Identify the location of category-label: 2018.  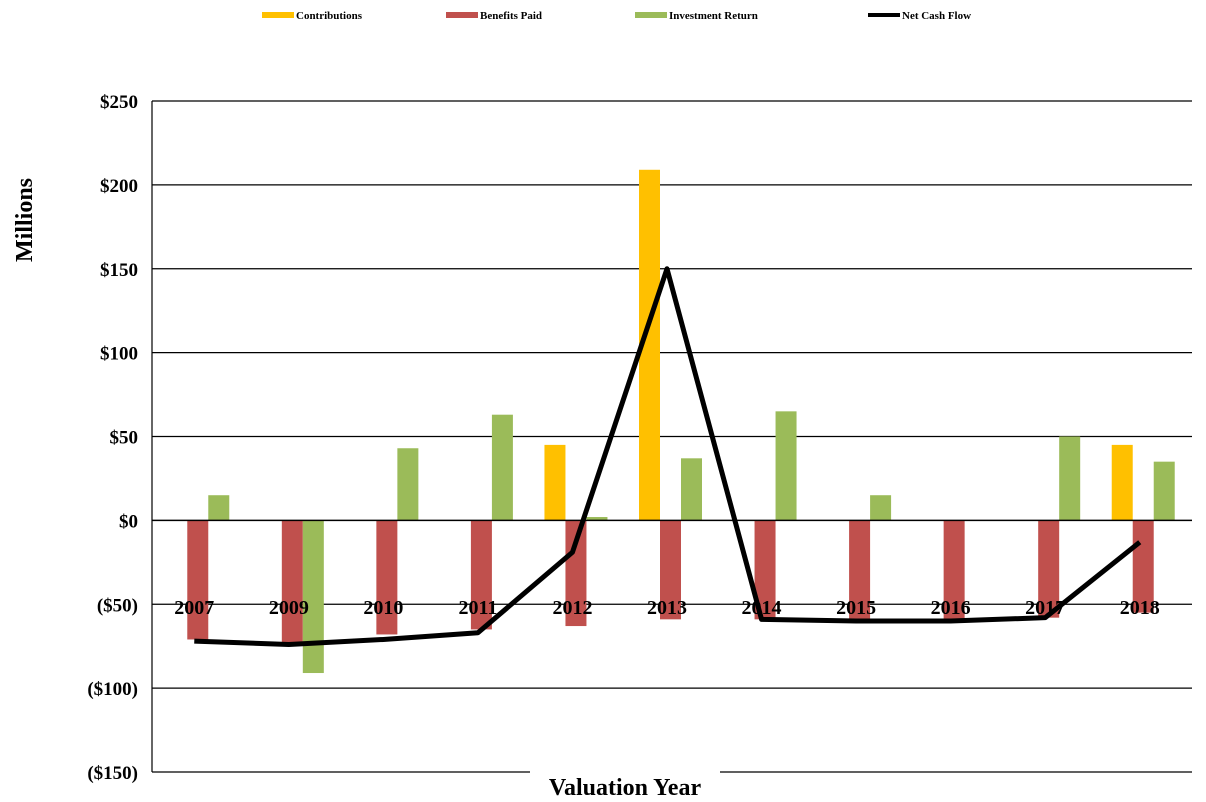
(1140, 608).